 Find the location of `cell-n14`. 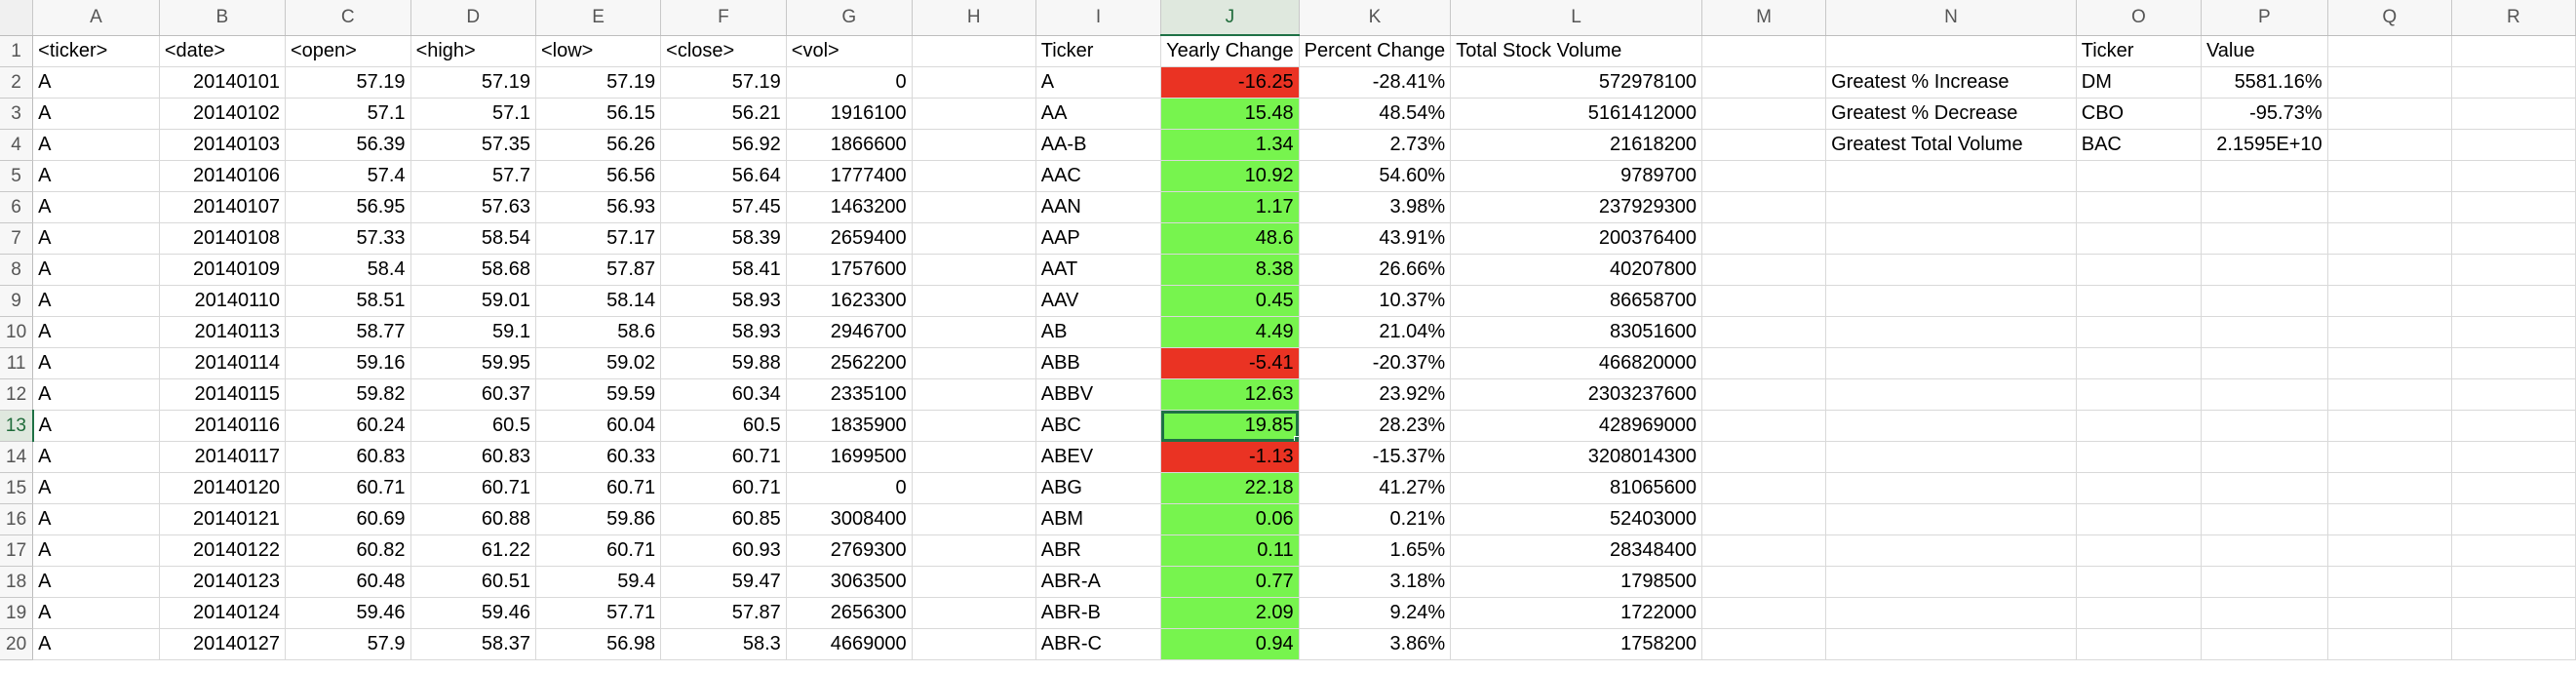

cell-n14 is located at coordinates (1951, 457).